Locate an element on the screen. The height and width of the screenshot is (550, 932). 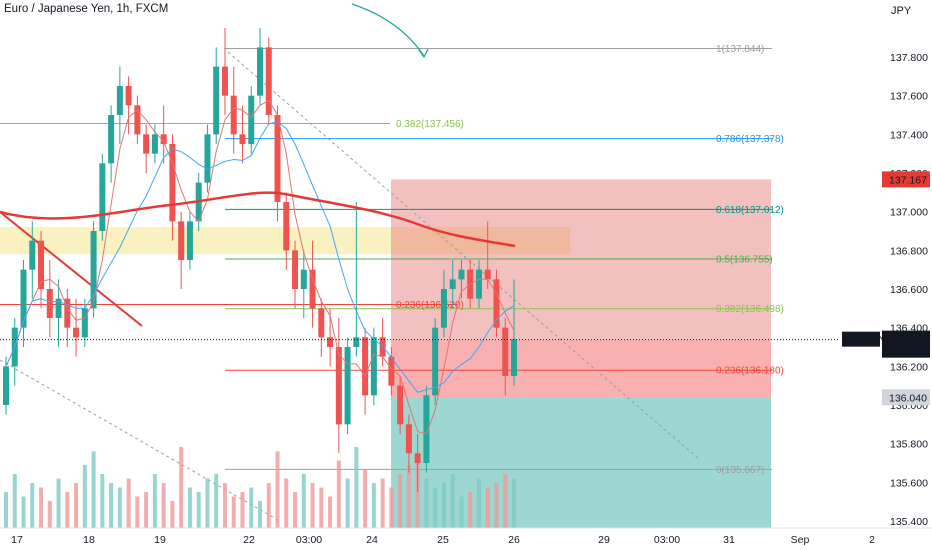
price-tick-label: 137.800 is located at coordinates (909, 58).